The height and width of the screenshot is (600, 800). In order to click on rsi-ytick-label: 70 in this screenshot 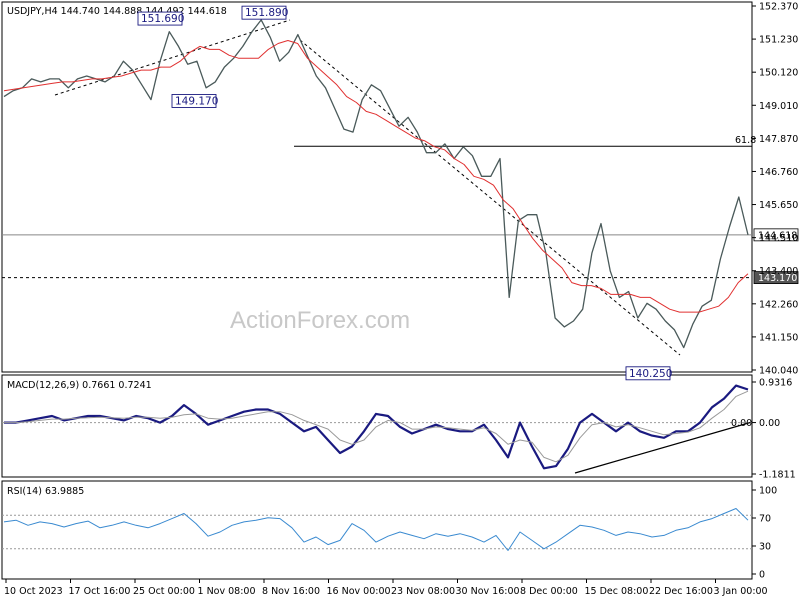, I will do `click(765, 519)`.